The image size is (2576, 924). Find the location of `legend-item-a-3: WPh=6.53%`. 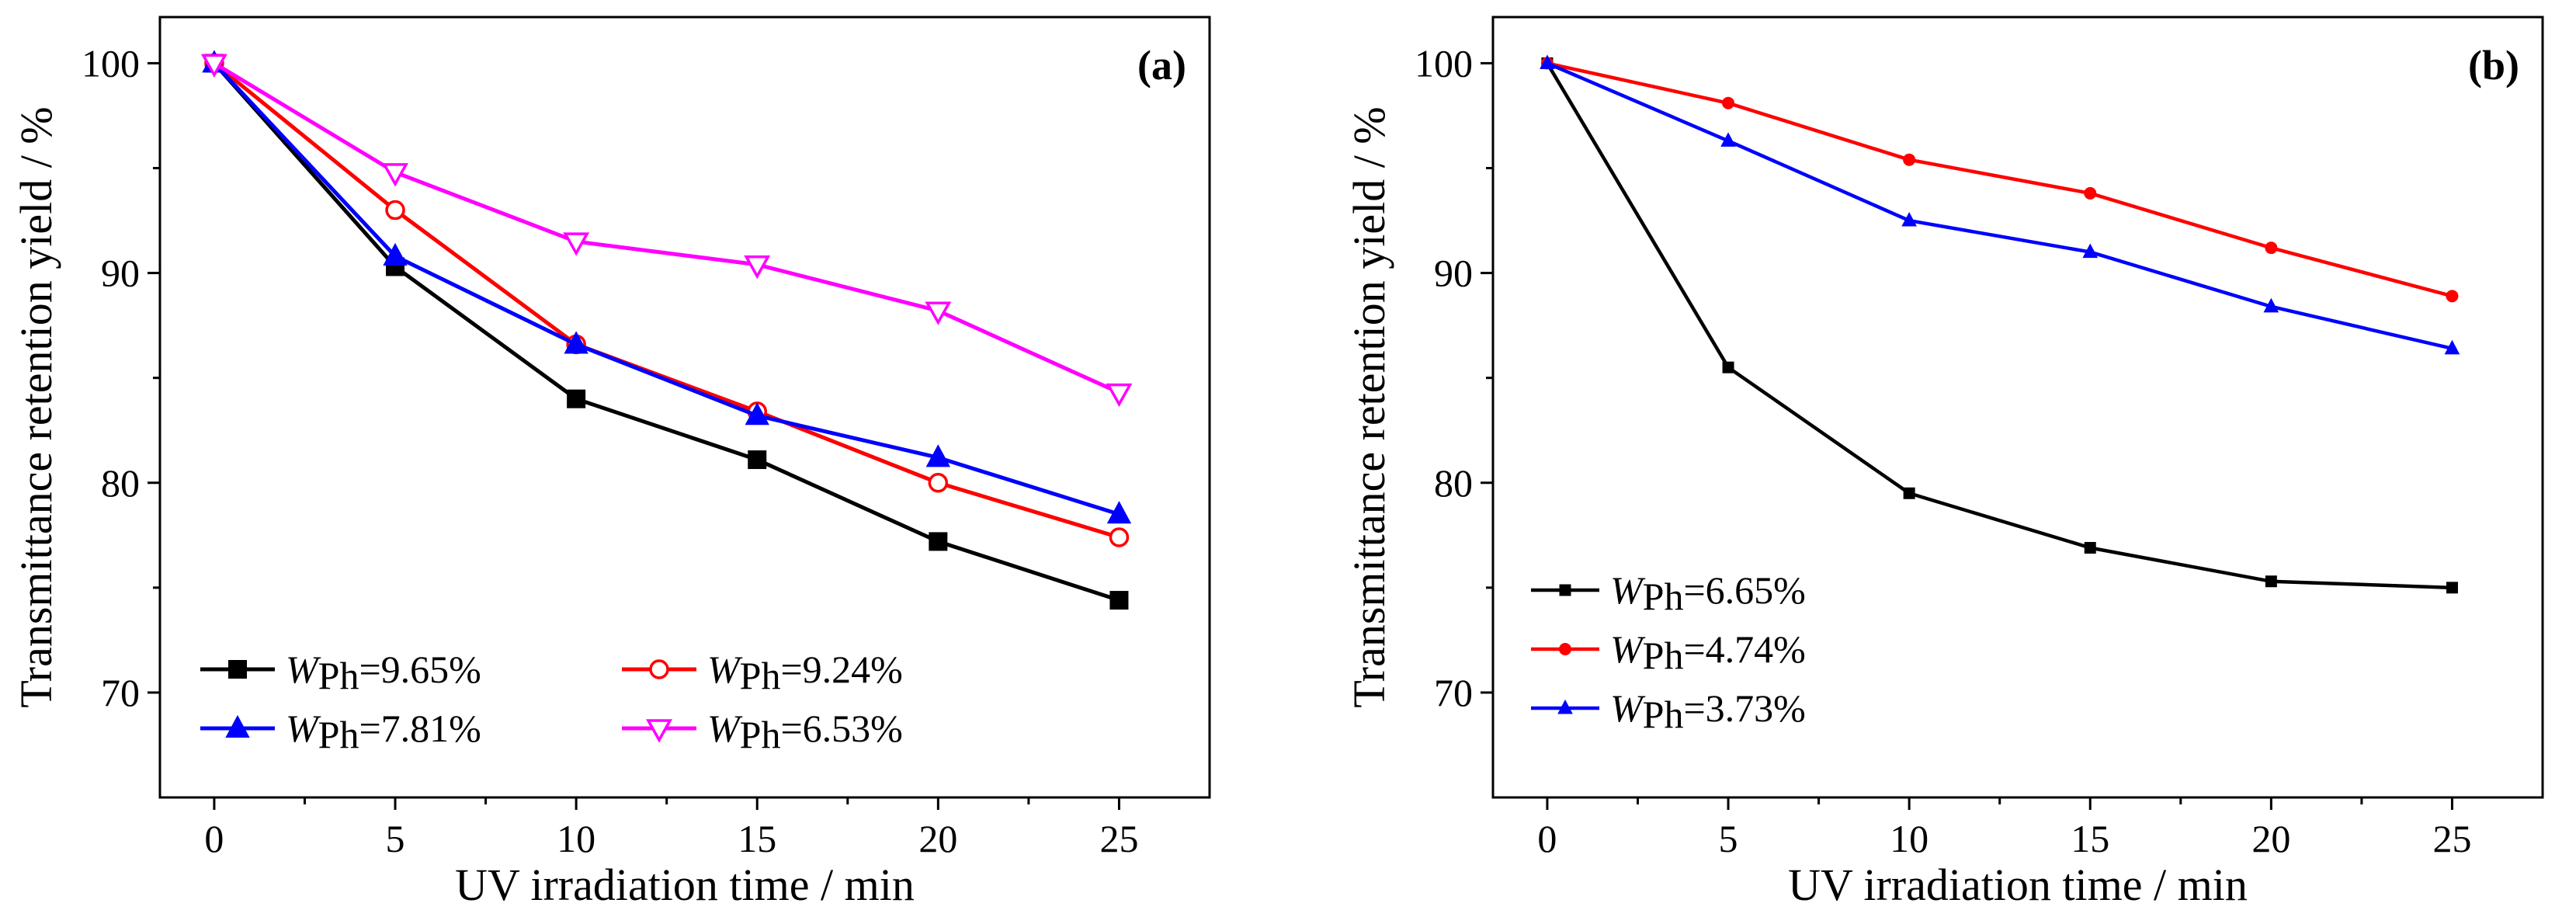

legend-item-a-3: WPh=6.53% is located at coordinates (762, 731).